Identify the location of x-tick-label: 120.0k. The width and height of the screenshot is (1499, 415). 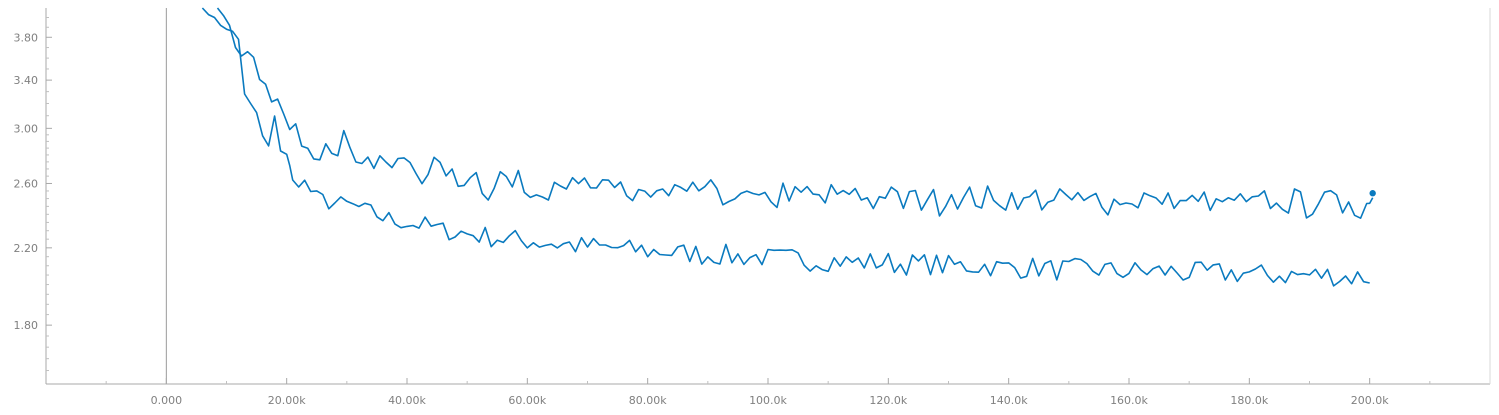
(888, 400).